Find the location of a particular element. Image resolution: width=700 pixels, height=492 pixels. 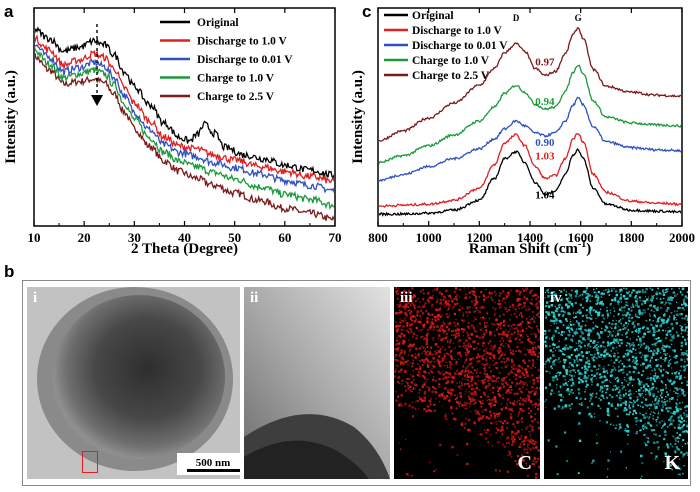

shift-arrow-head is located at coordinates (97, 100).